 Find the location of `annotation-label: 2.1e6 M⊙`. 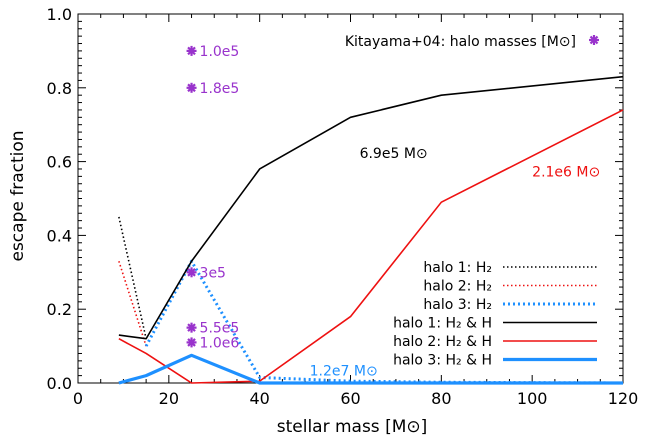

annotation-label: 2.1e6 M⊙ is located at coordinates (566, 172).